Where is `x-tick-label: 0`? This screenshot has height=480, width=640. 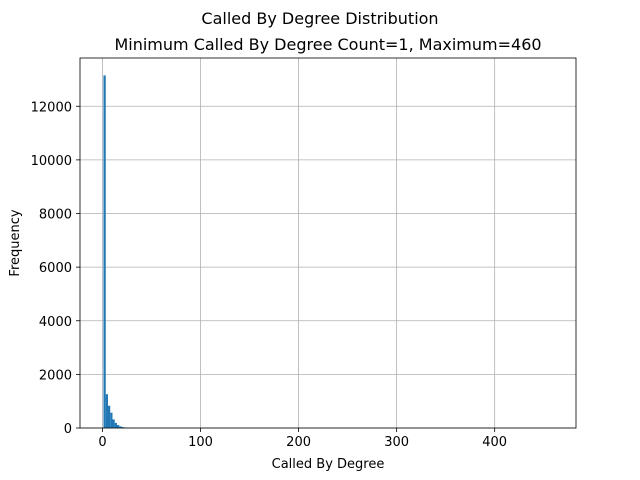 x-tick-label: 0 is located at coordinates (102, 442).